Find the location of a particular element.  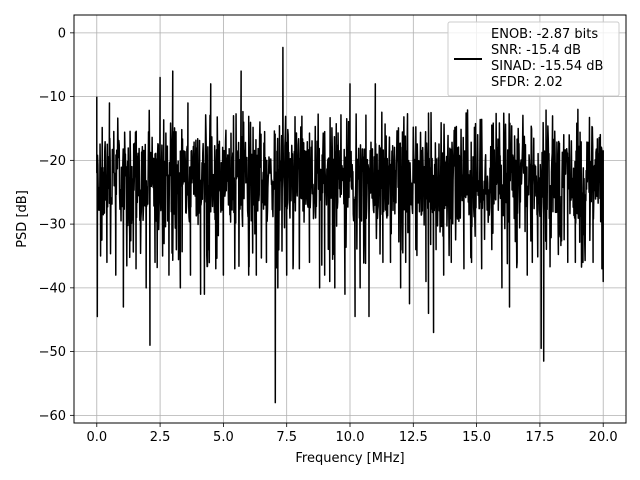

x-tick-label: 0.0 is located at coordinates (96, 437).